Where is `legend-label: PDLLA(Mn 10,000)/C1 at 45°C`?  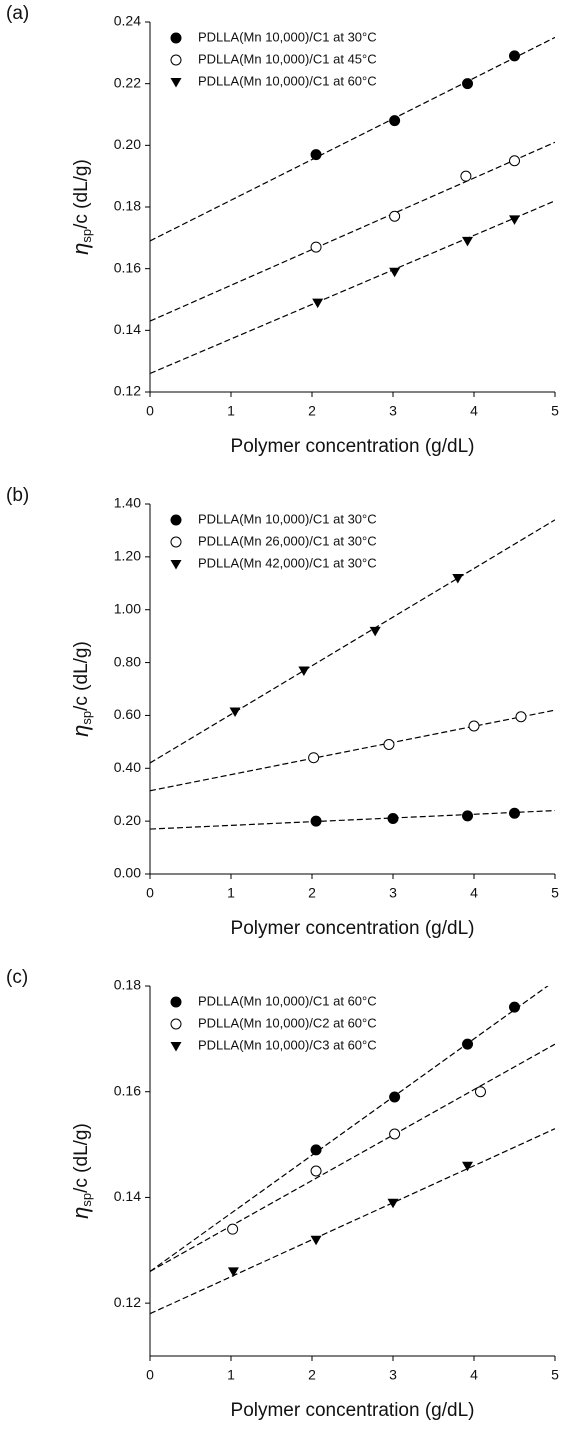 legend-label: PDLLA(Mn 10,000)/C1 at 45°C is located at coordinates (287, 58).